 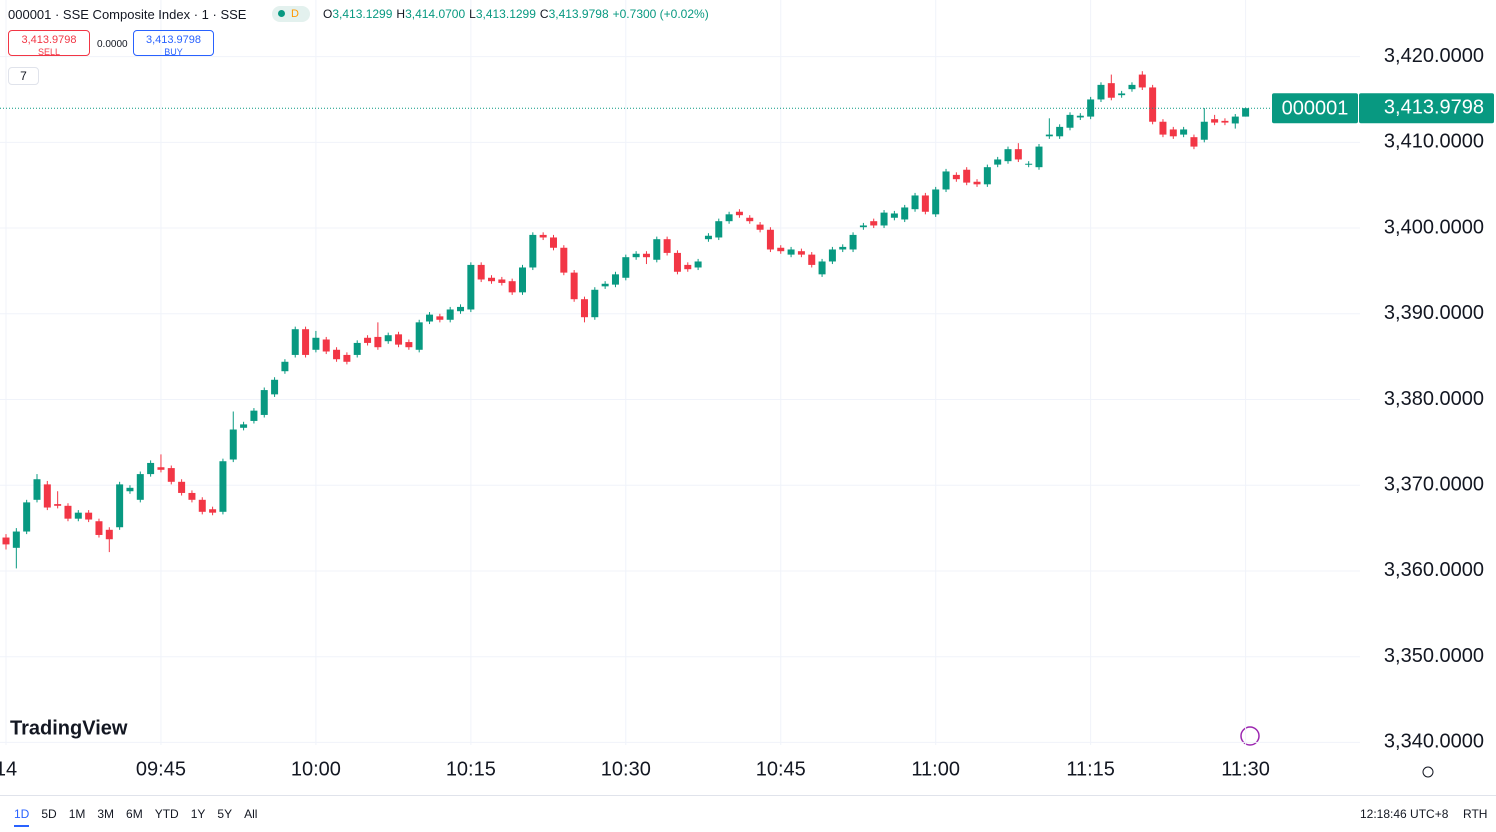 I want to click on period-button: YTD, so click(x=166, y=814).